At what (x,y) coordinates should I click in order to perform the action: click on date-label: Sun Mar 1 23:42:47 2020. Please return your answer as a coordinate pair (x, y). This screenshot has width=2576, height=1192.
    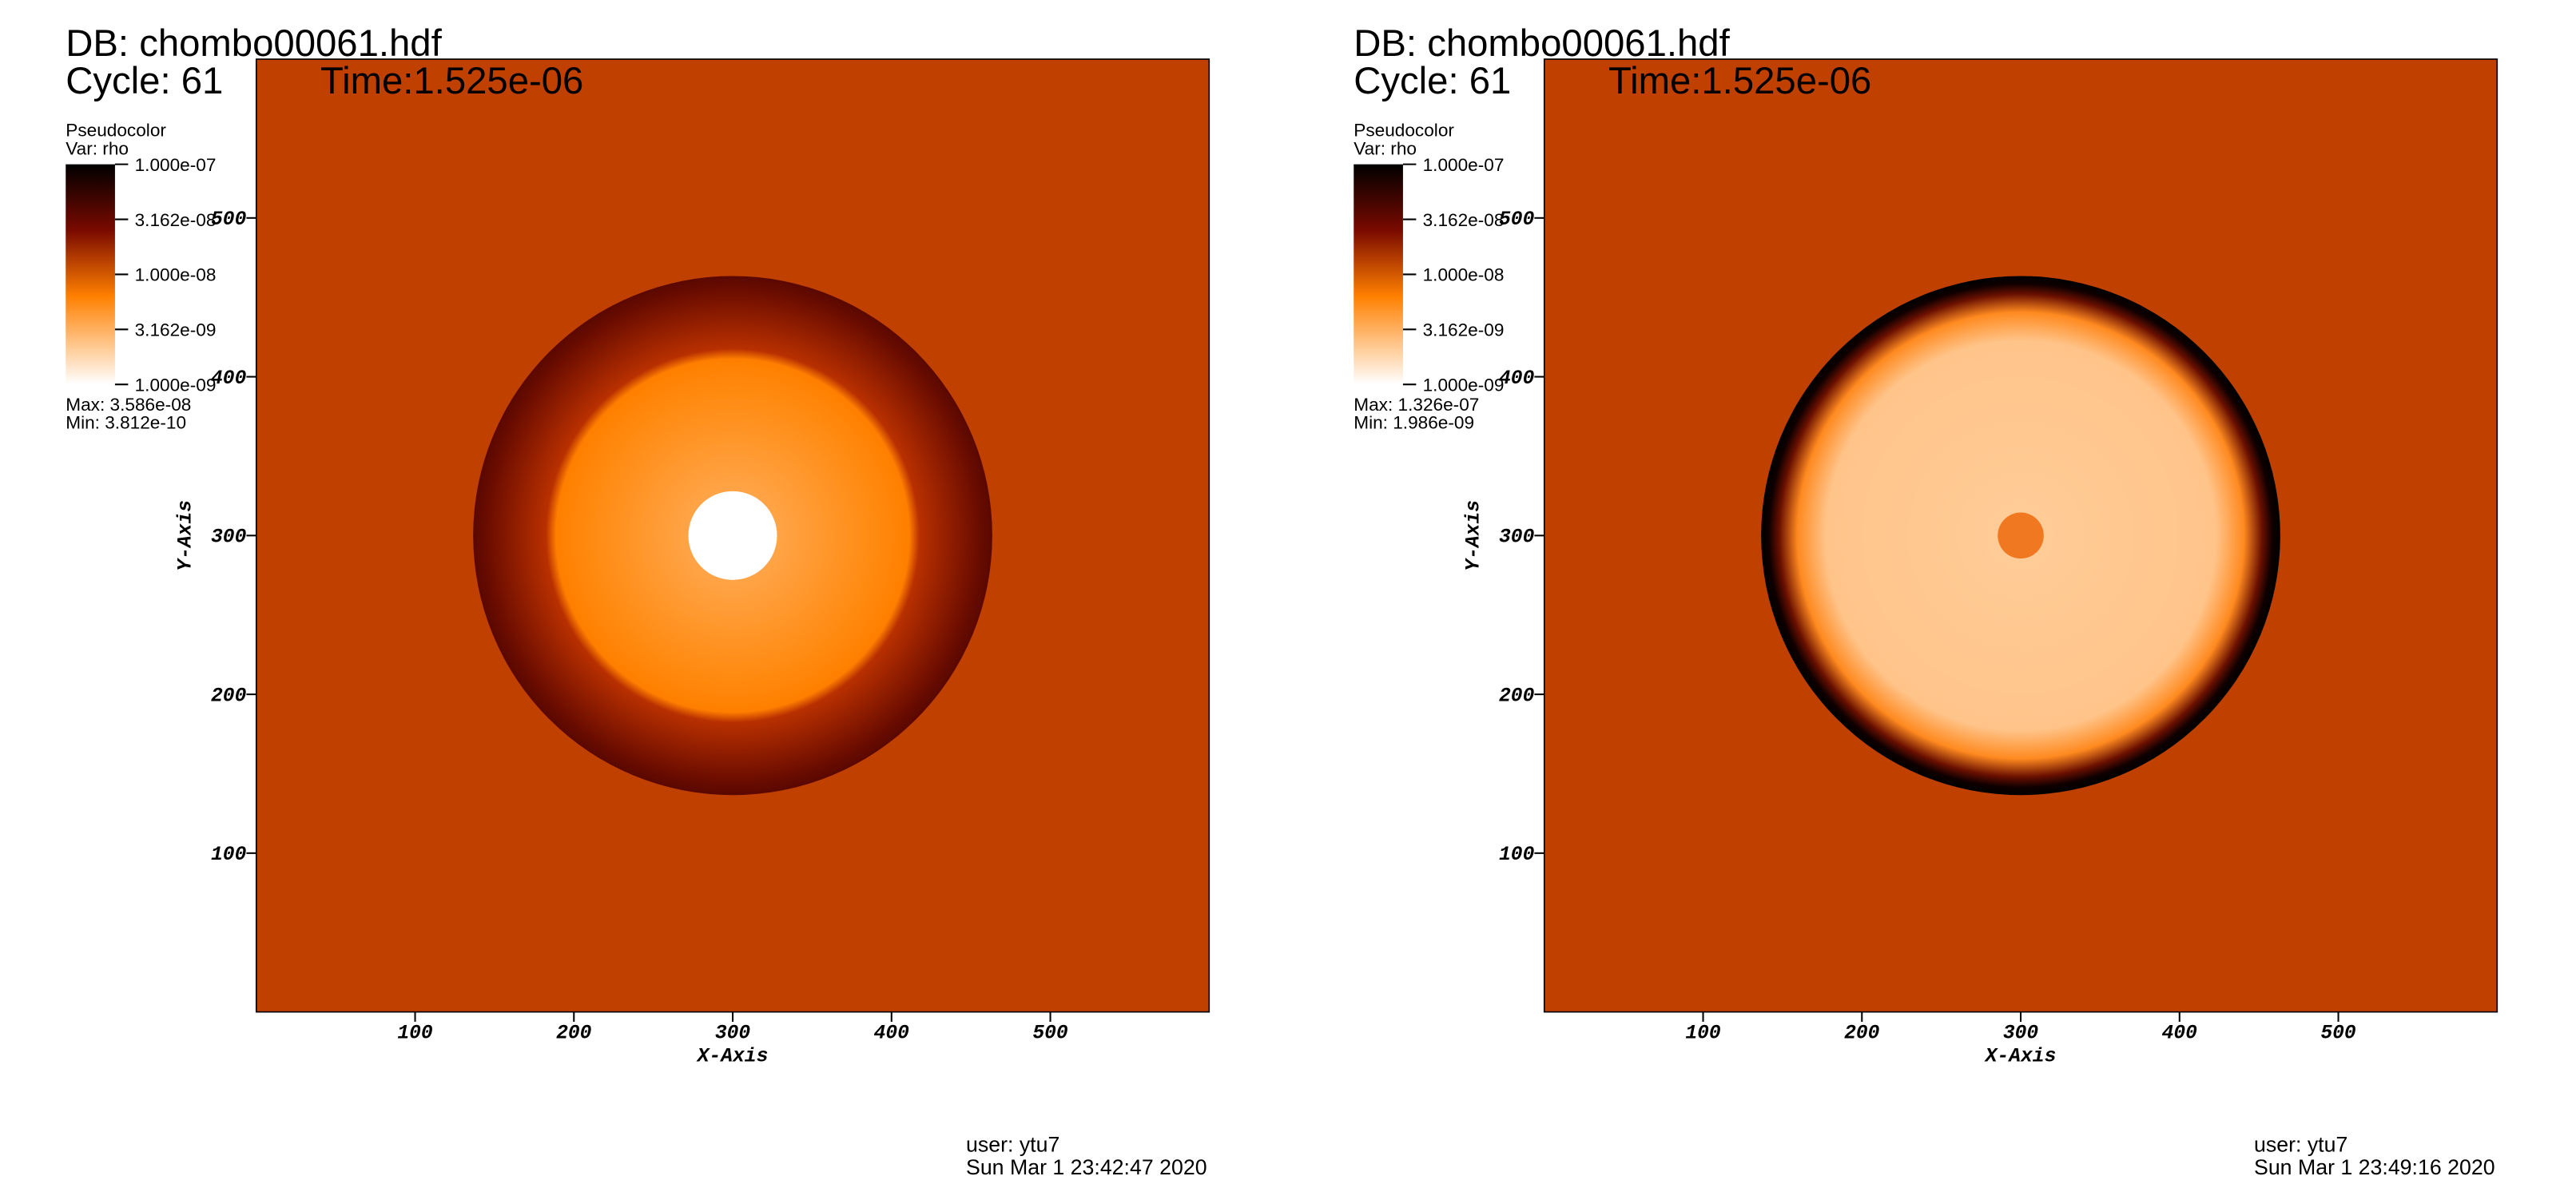
    Looking at the image, I should click on (1086, 1167).